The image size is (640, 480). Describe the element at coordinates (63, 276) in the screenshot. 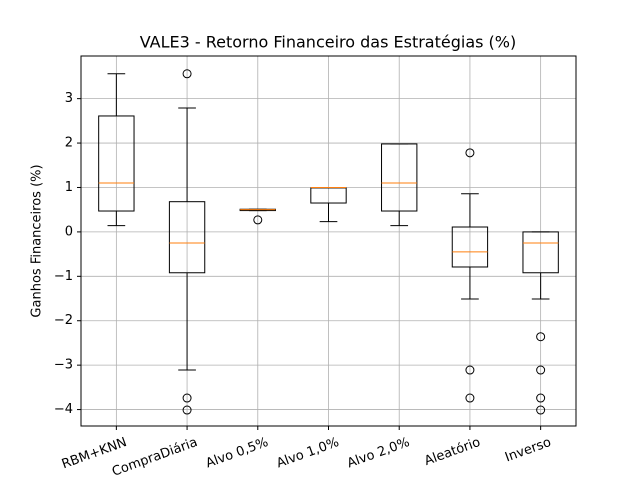

I see `y-tick-label: −1` at that location.